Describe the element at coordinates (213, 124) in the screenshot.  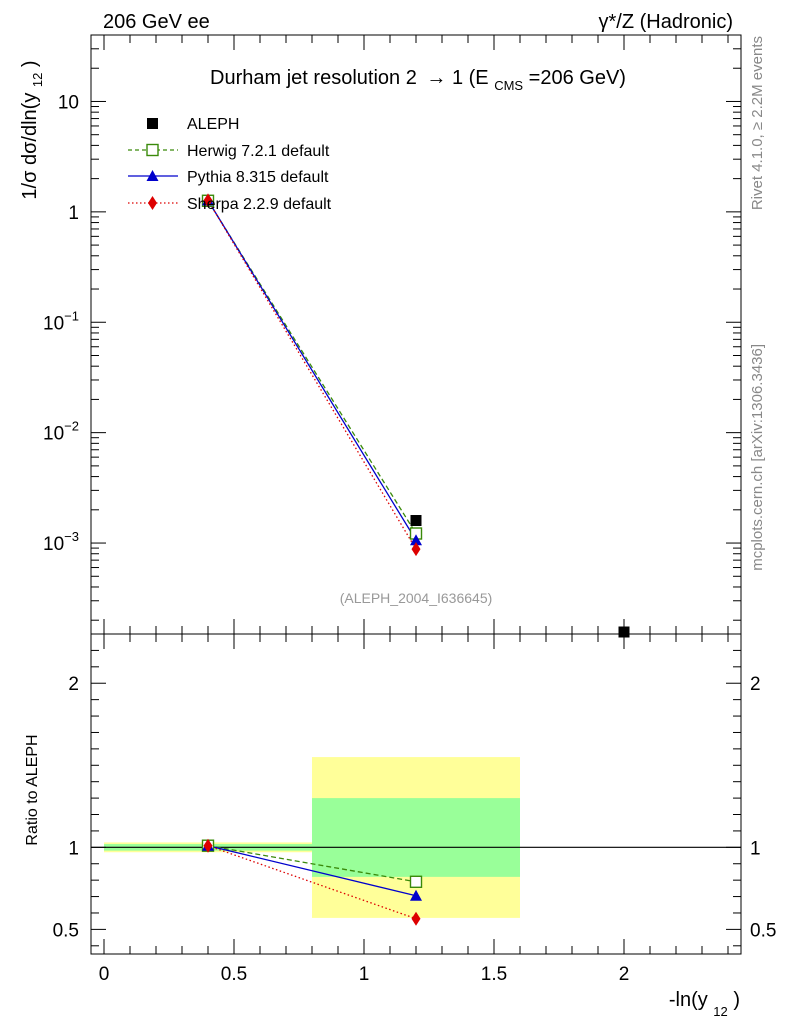
I see `legend-label-aleph: ALEPH` at that location.